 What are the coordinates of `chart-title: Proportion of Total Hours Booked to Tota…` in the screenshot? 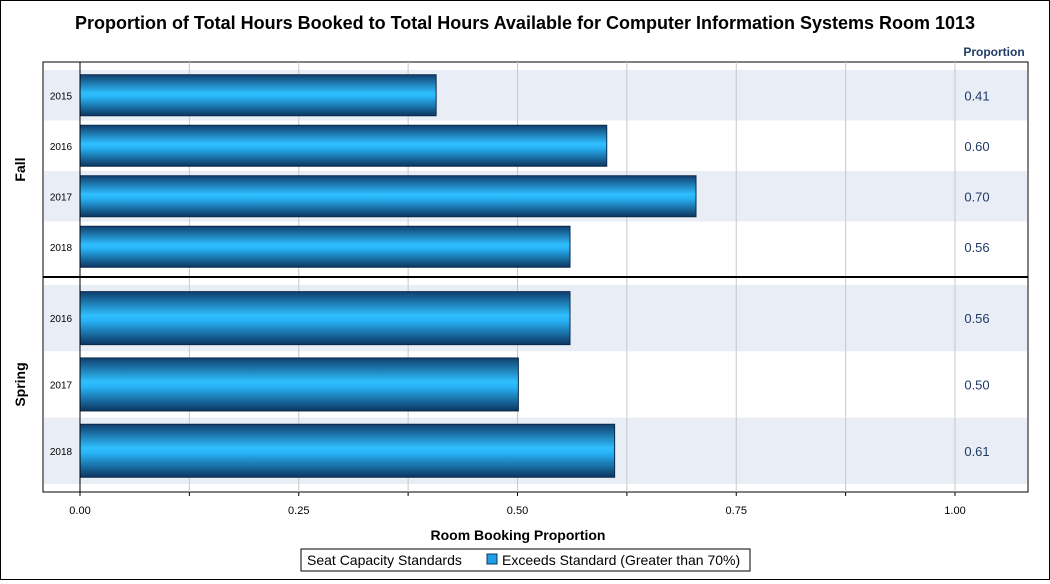 It's located at (525, 23).